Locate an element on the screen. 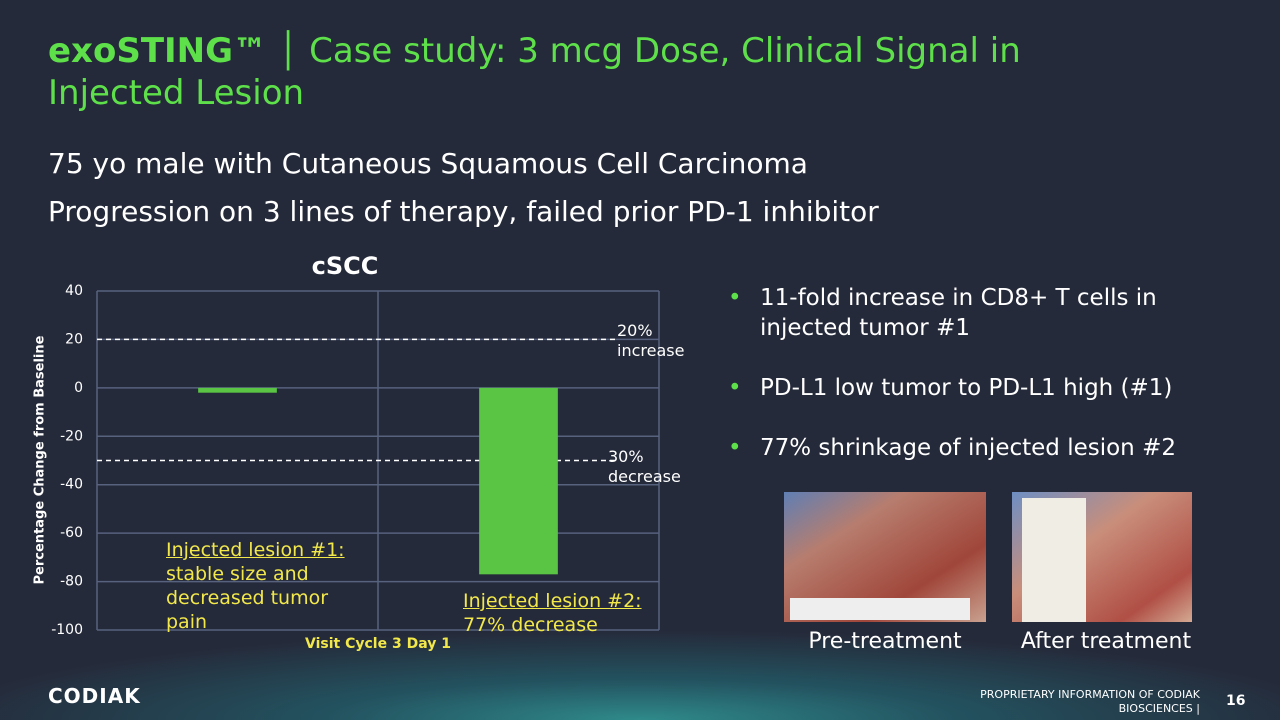 The image size is (1280, 720). y-tick-label: -20 is located at coordinates (71, 436).